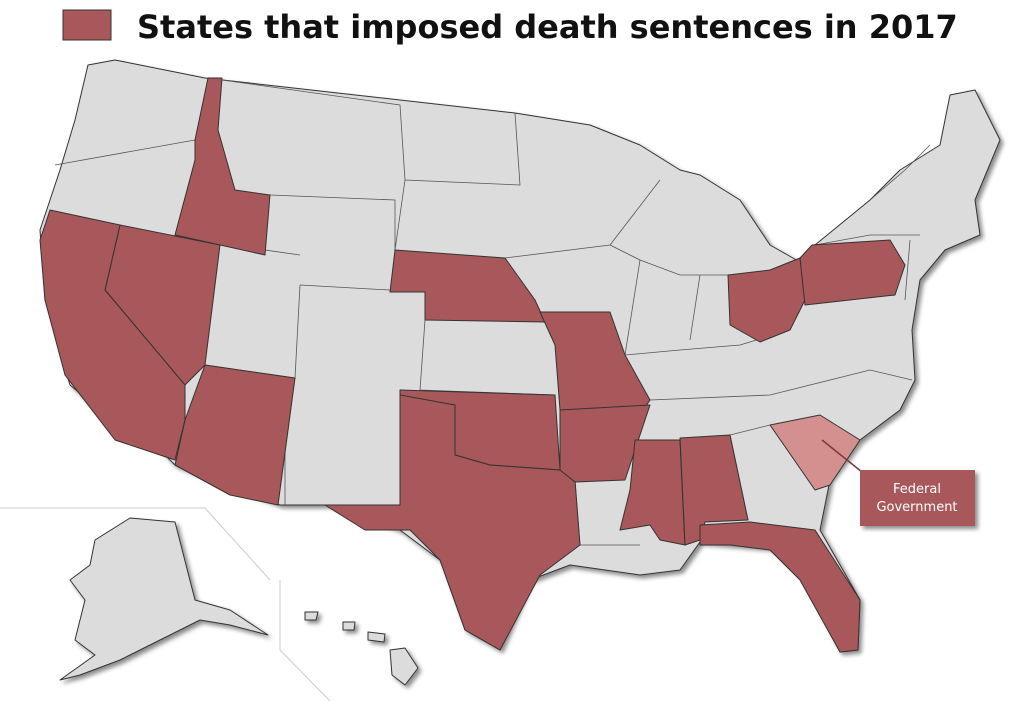 This screenshot has height=701, width=1024. I want to click on annotation-text: Federal, so click(917, 489).